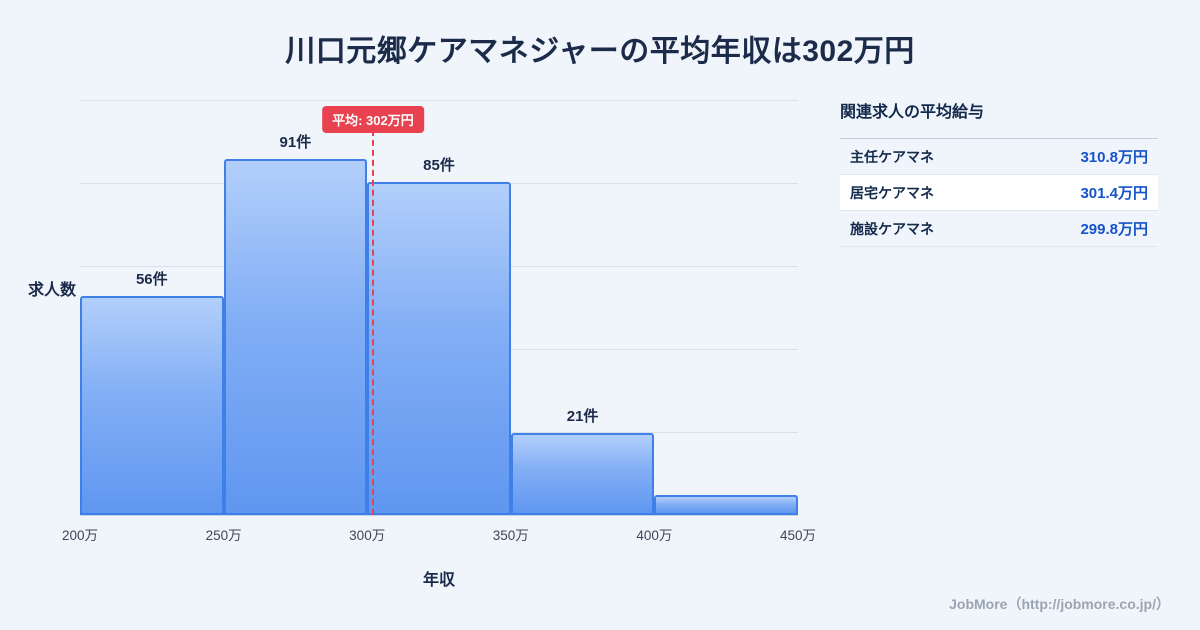 Image resolution: width=1200 pixels, height=630 pixels. What do you see at coordinates (439, 533) in the screenshot?
I see `x-axis-ticks: 200万 250万 300万 350万 400万 450万` at bounding box center [439, 533].